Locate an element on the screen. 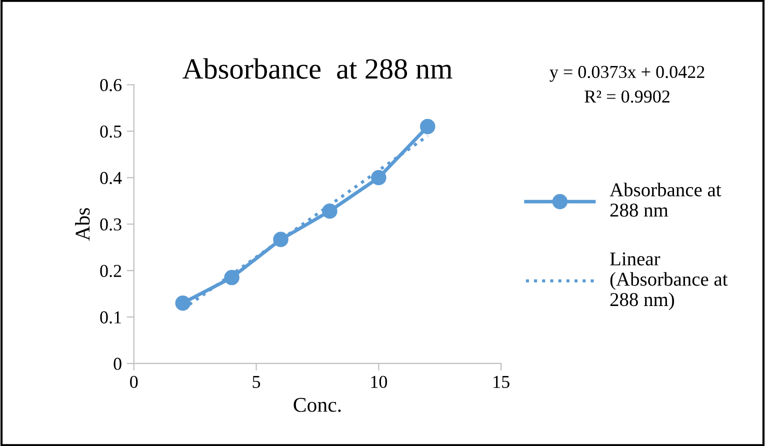 This screenshot has height=446, width=765. y-axis-title: Abs is located at coordinates (82, 224).